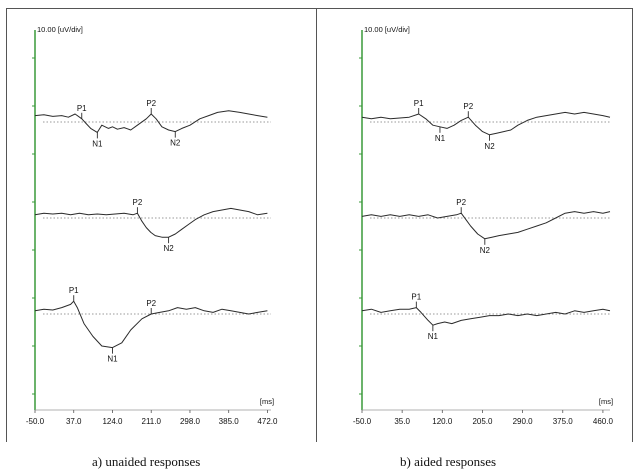 The width and height of the screenshot is (639, 475). I want to click on x-tick-label: 375.0, so click(563, 421).